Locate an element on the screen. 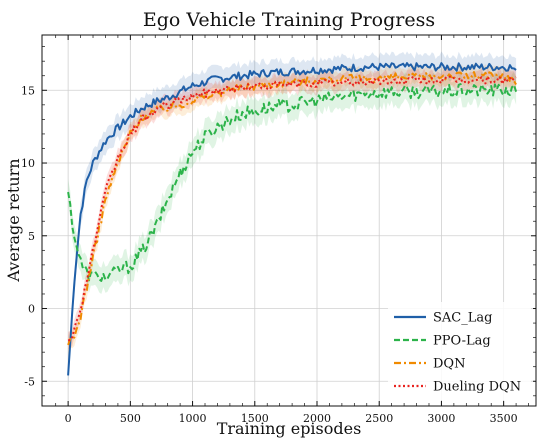 The image size is (550, 442). x-tick-label: 2500 is located at coordinates (379, 418).